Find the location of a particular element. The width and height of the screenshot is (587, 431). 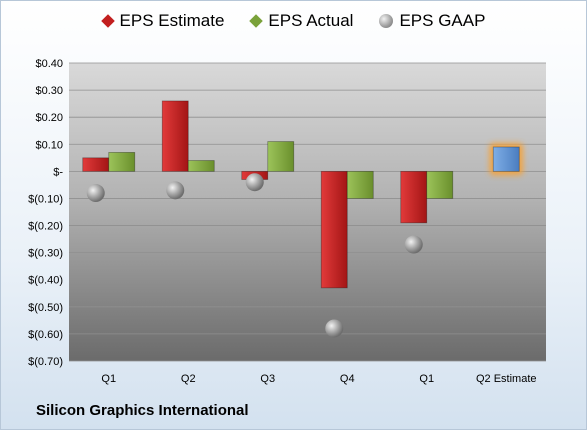

y-tick-label: $0.20 is located at coordinates (49, 118).